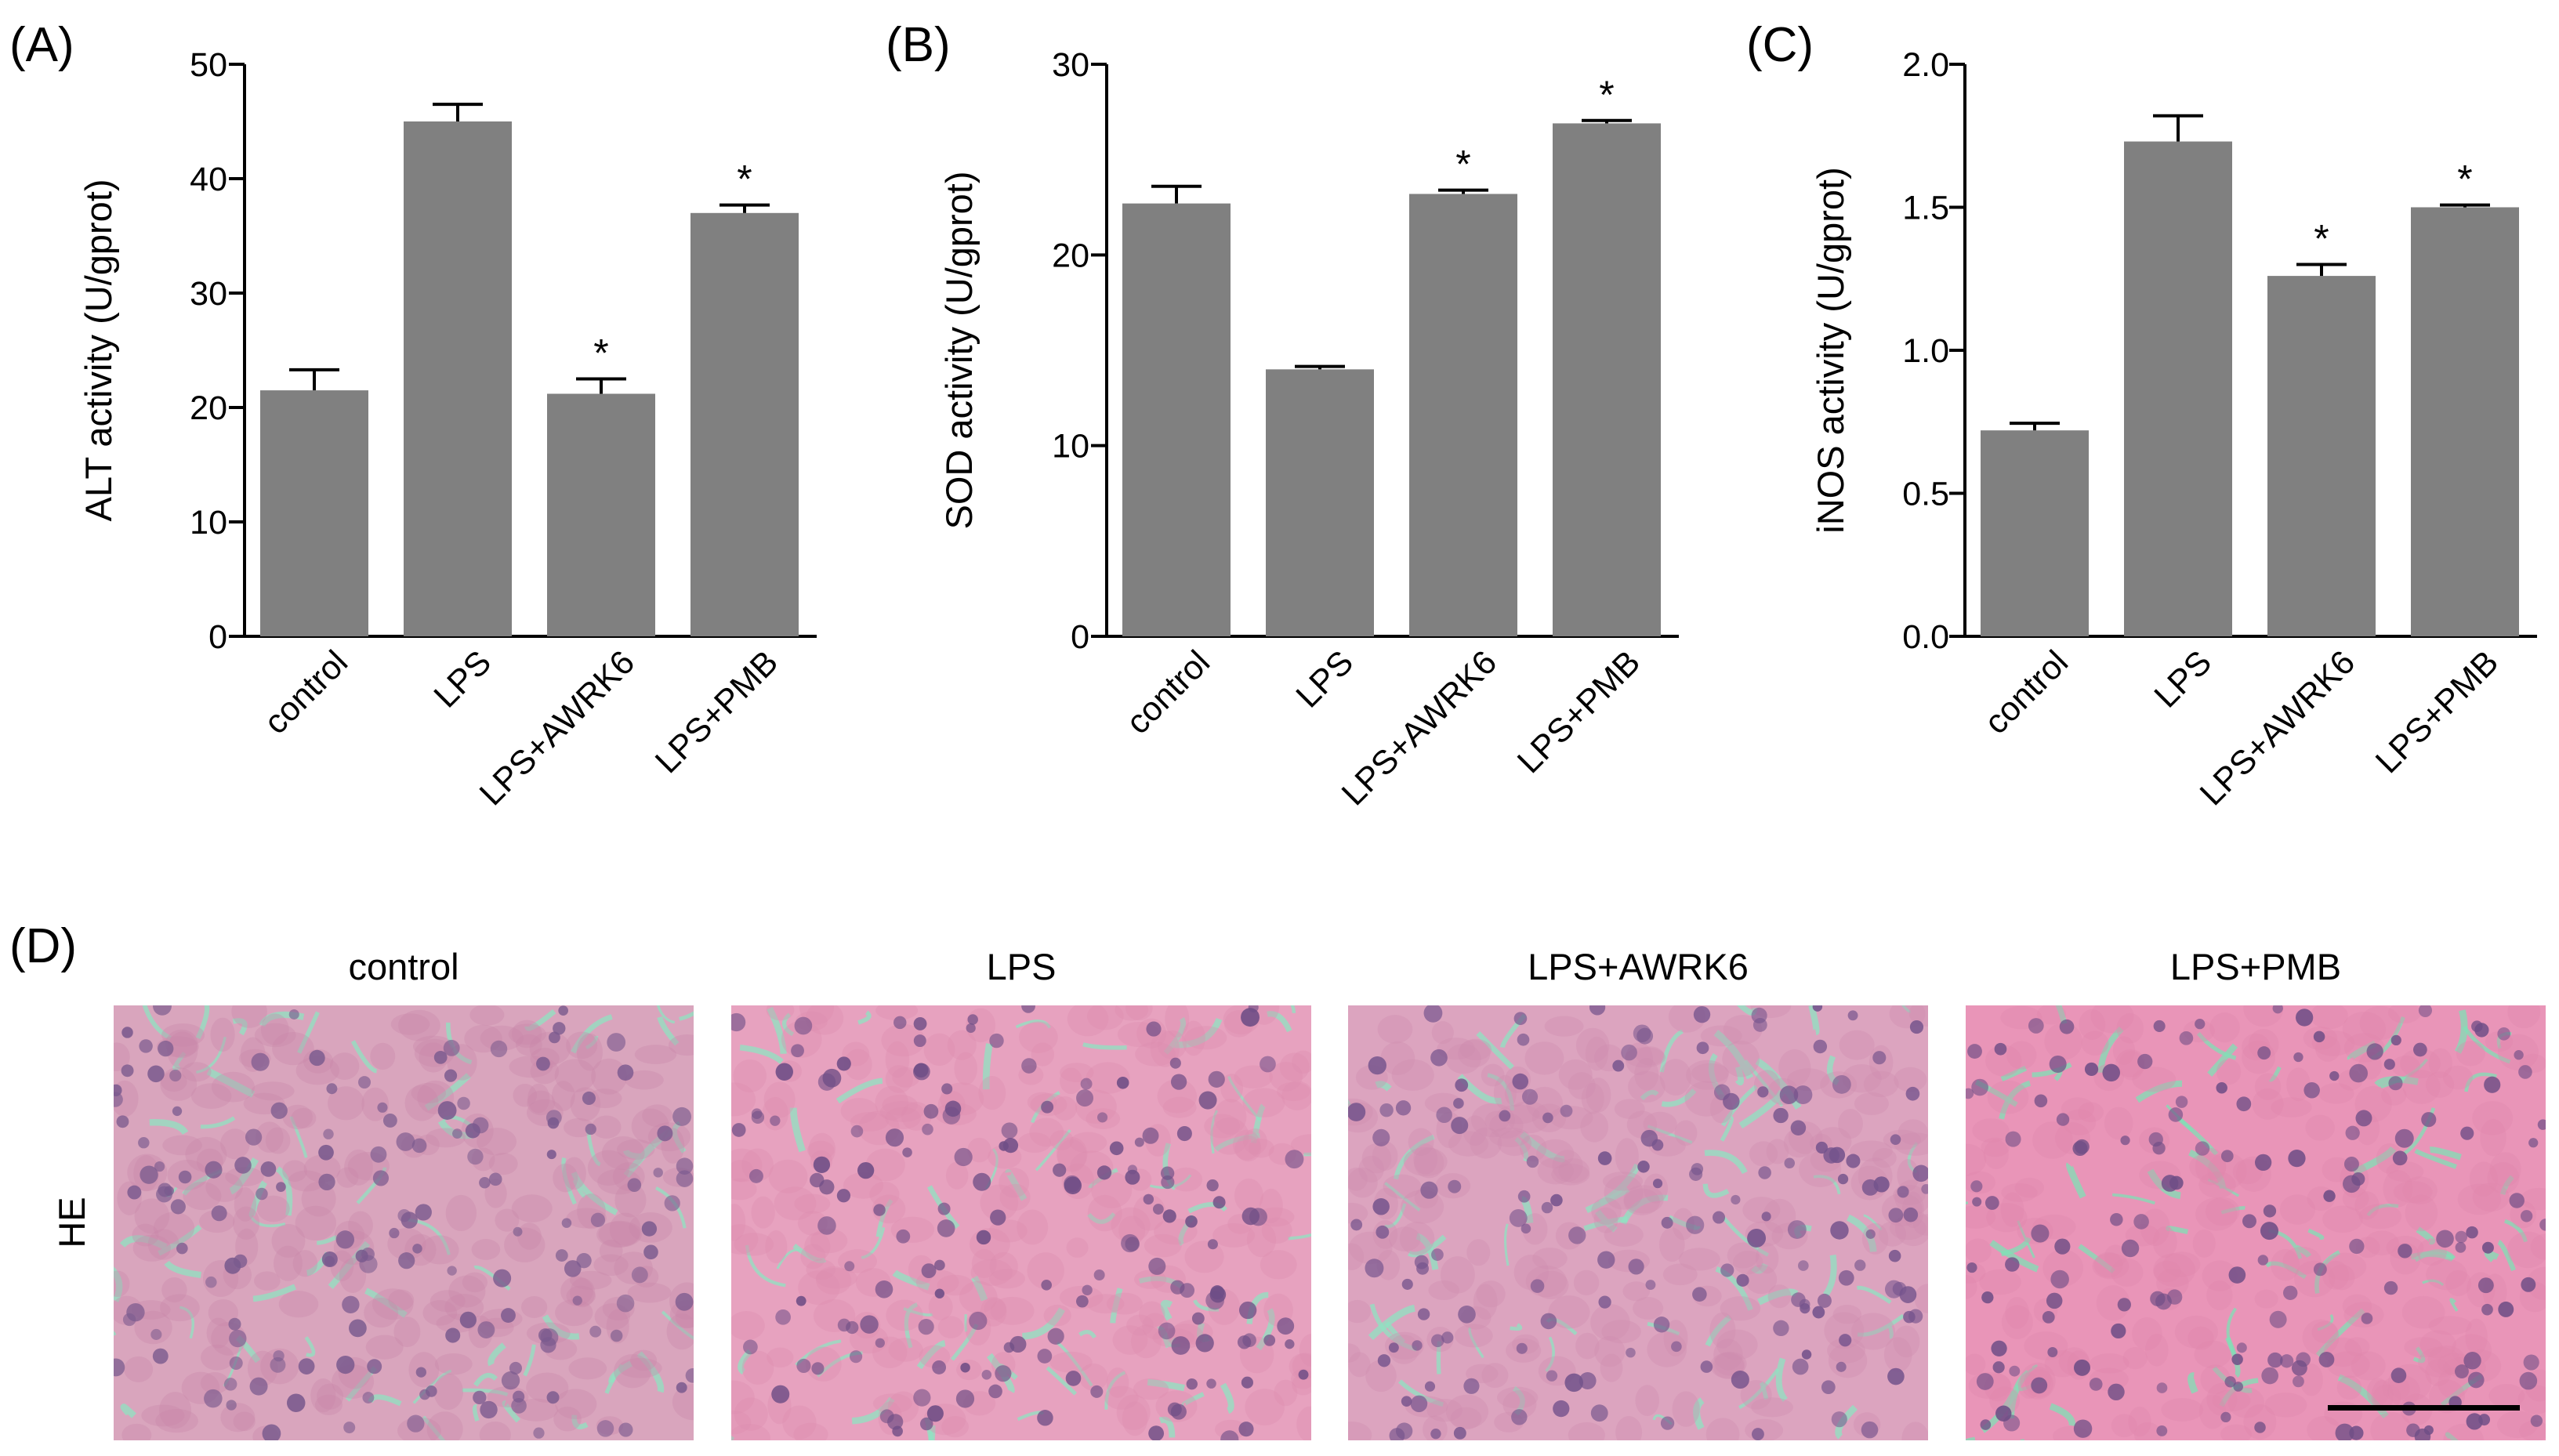 This screenshot has height=1456, width=2559. Describe the element at coordinates (1463, 415) in the screenshot. I see `bar-lps-awrk6` at that location.